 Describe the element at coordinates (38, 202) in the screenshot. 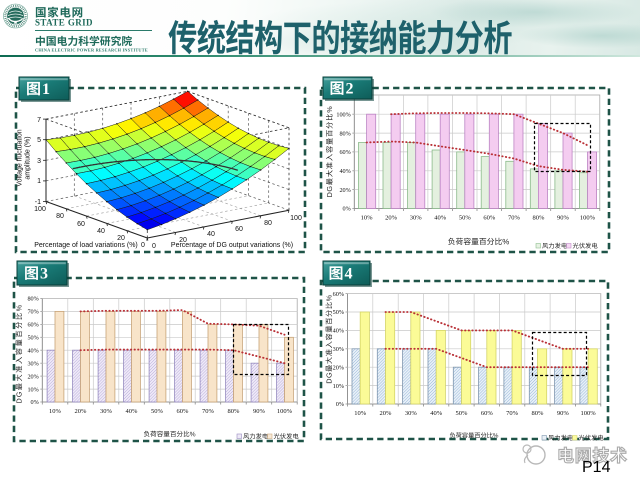

I see `svg-text: -1` at that location.